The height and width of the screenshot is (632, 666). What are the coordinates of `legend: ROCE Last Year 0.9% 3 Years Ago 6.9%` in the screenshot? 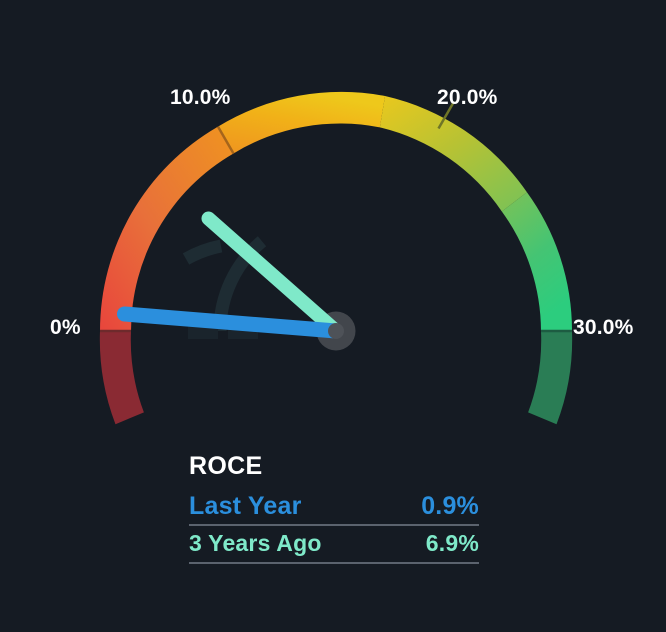 It's located at (334, 507).